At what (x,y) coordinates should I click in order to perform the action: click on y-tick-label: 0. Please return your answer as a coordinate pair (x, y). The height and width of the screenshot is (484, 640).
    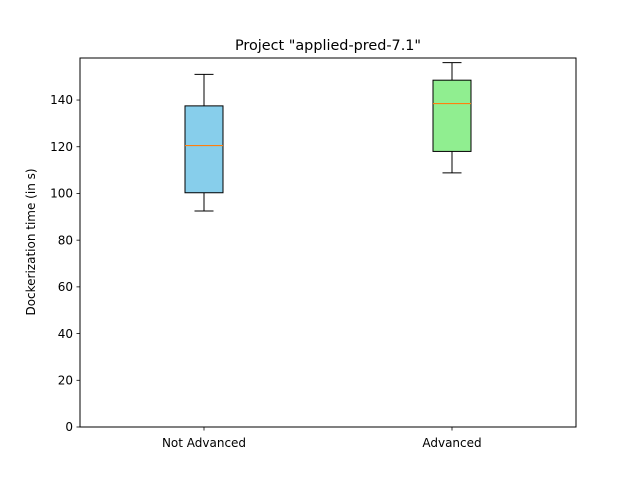
    Looking at the image, I should click on (69, 427).